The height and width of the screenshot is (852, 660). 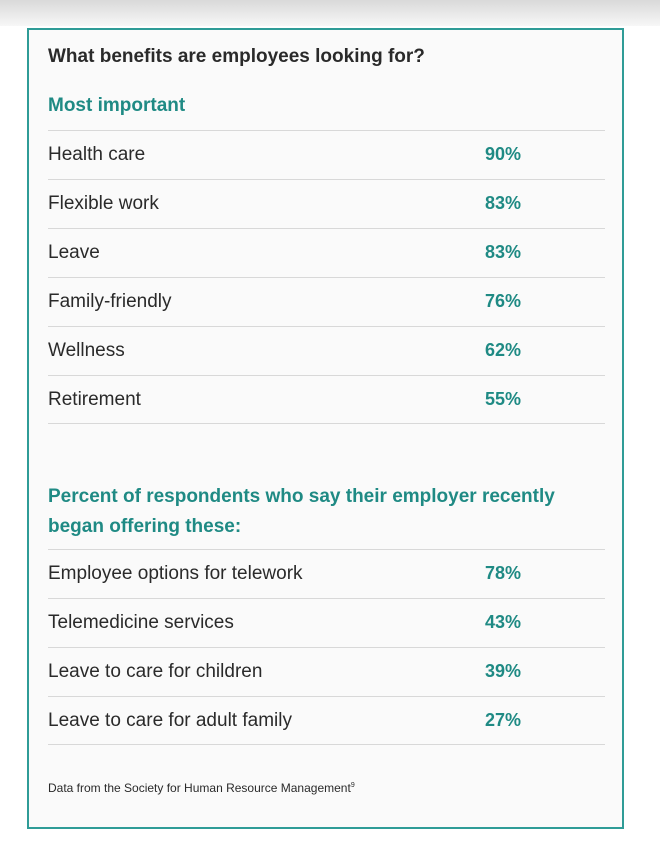 I want to click on benefit-label: Retirement, so click(x=94, y=399).